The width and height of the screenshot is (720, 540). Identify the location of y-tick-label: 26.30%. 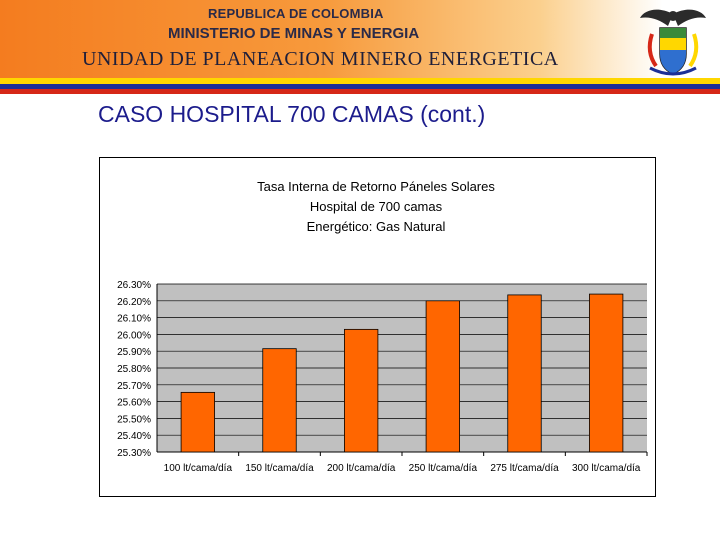
(134, 285).